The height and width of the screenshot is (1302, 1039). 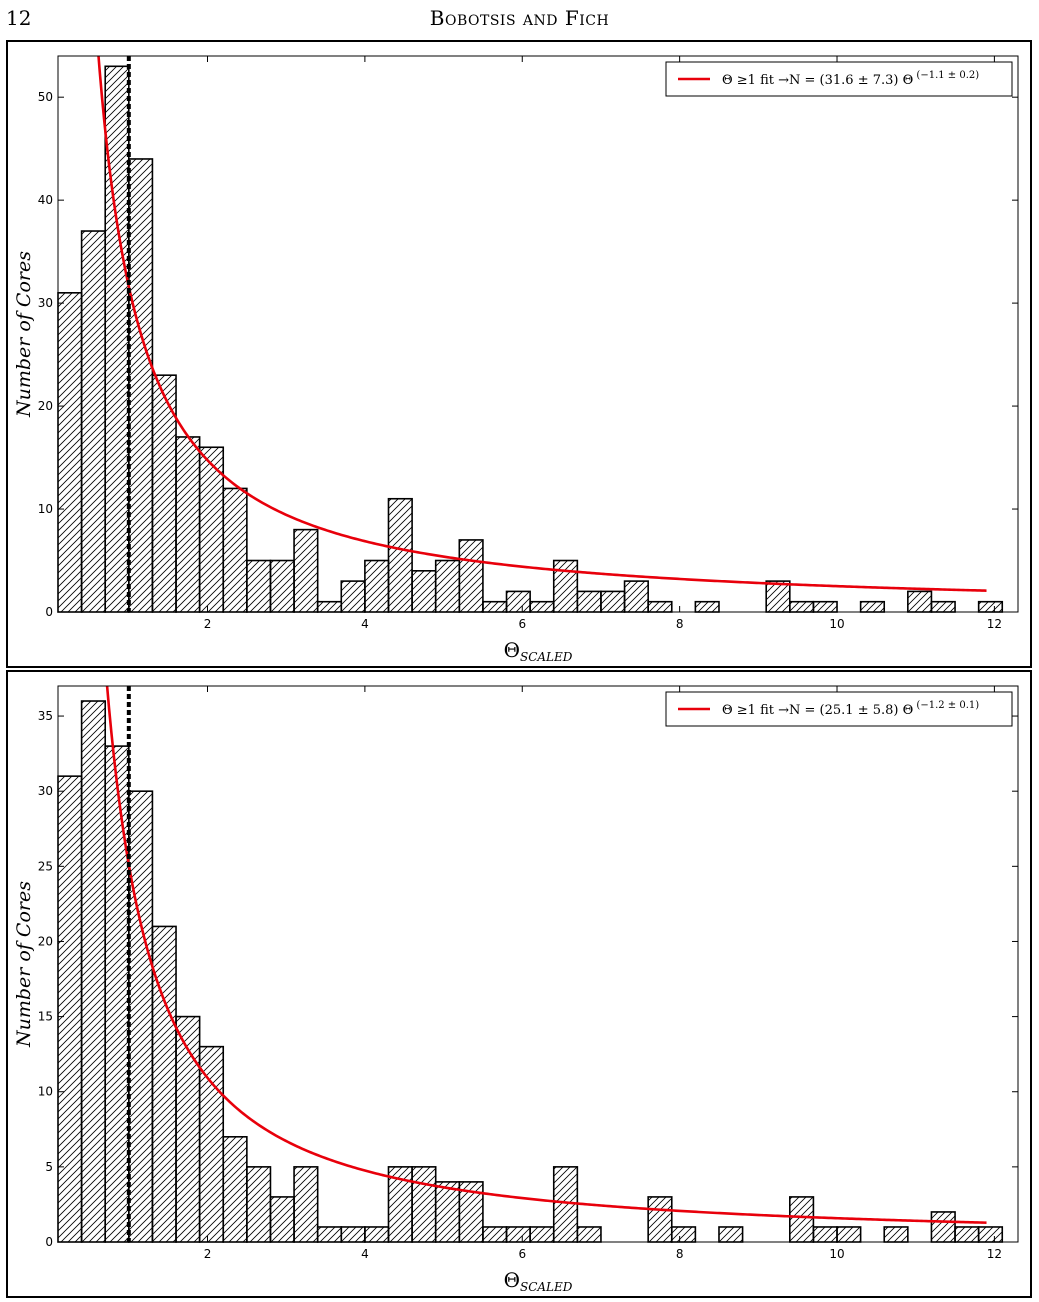 I want to click on running-title: Bobotsis and Fich, so click(x=519, y=18).